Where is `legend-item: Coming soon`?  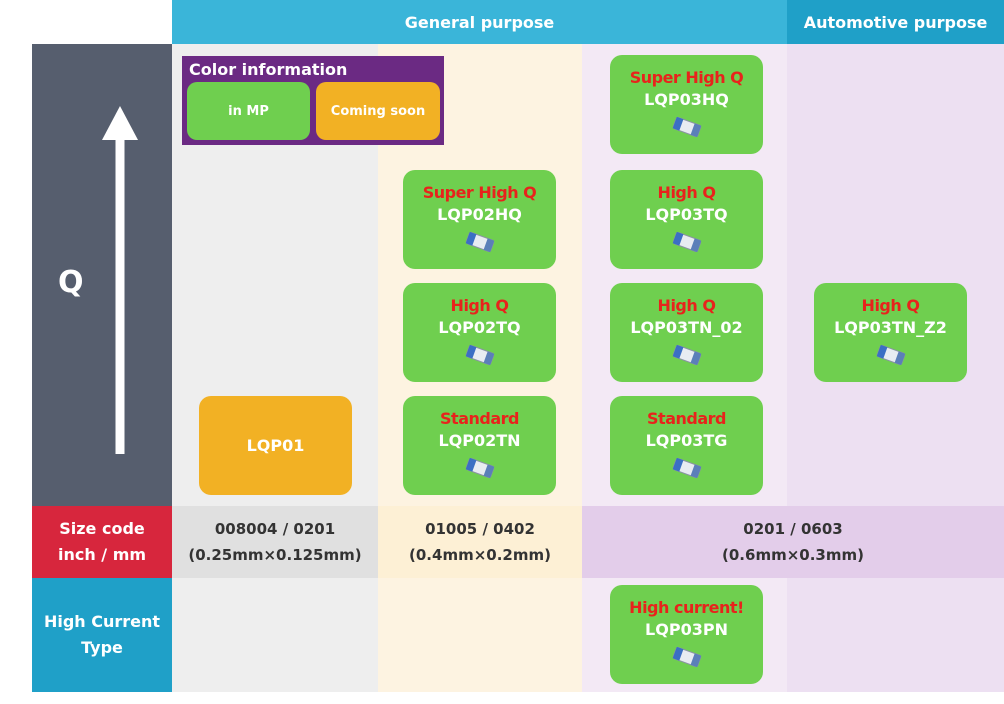 legend-item: Coming soon is located at coordinates (378, 111).